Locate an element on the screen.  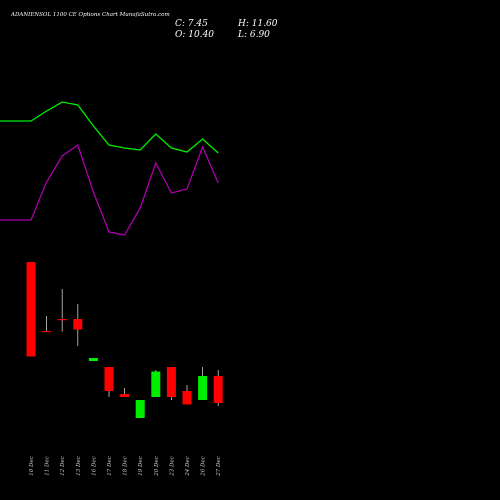
x-tick-label: 18 Dec is located at coordinates (126, 466).